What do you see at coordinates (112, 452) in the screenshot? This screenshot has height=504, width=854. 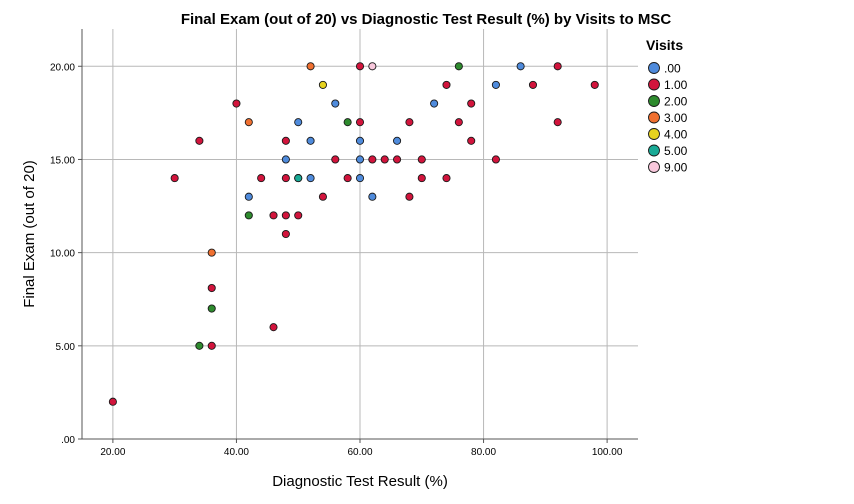 I see `x-tick-label: 20.00` at bounding box center [112, 452].